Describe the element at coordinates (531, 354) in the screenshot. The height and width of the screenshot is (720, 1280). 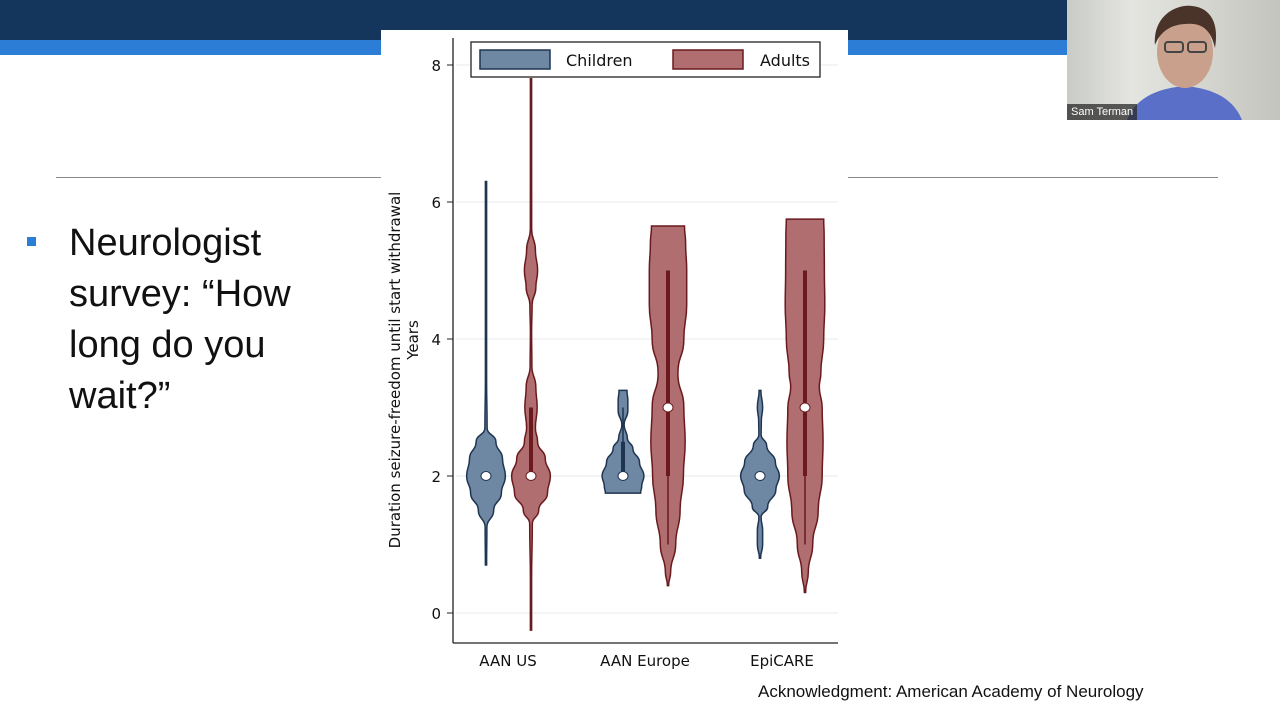
I see `violin-adults` at that location.